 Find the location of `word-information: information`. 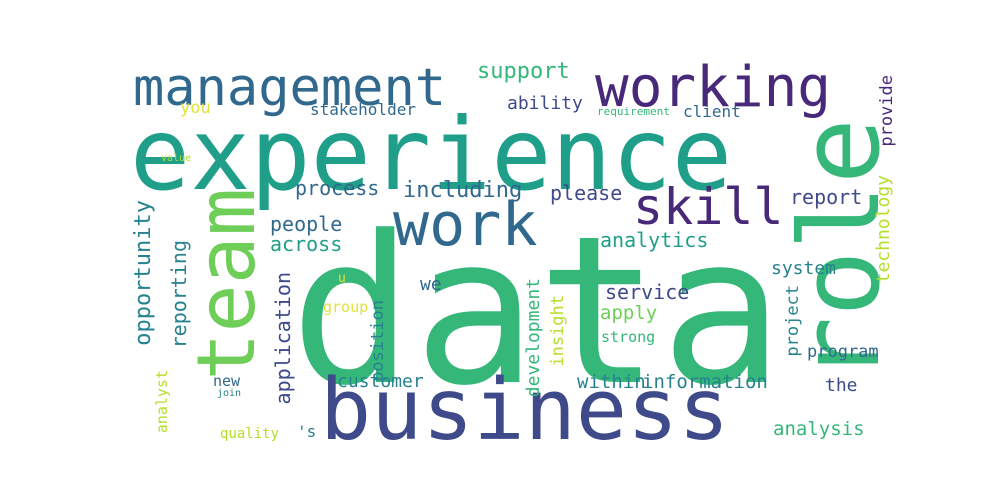

word-information: information is located at coordinates (705, 382).